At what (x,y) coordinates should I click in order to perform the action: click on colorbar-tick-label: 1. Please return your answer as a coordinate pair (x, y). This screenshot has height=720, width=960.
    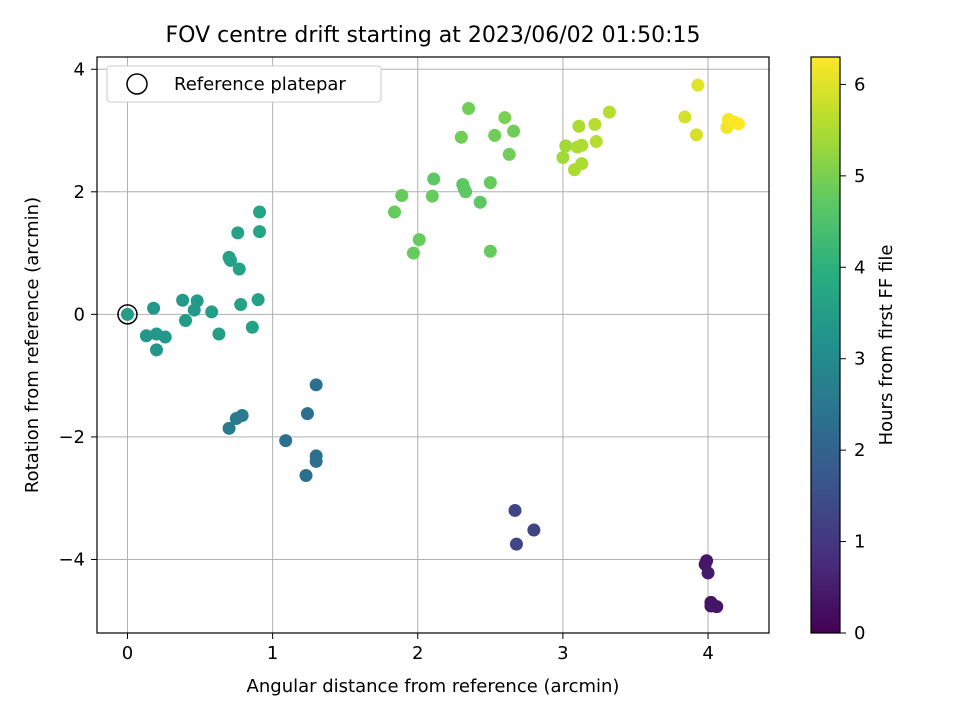
    Looking at the image, I should click on (859, 542).